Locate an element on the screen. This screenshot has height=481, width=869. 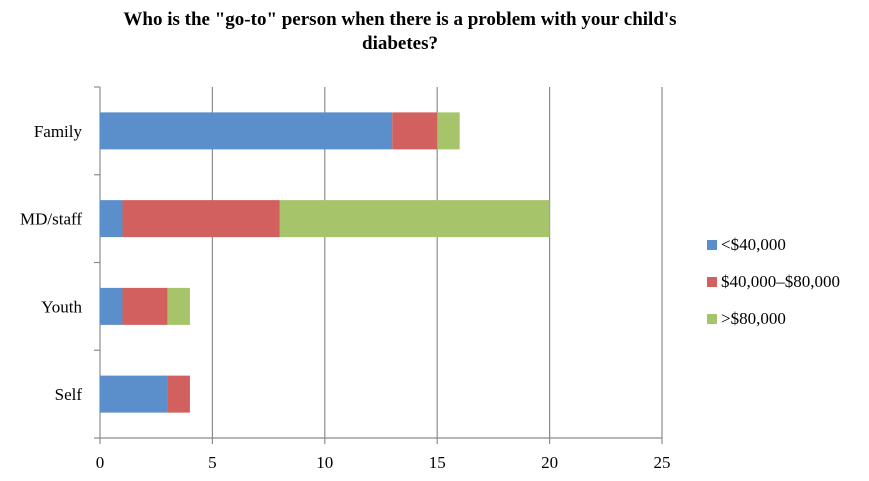
chart-legend: <$40,000 $40,000–$80,000 >$80,000 is located at coordinates (773, 281).